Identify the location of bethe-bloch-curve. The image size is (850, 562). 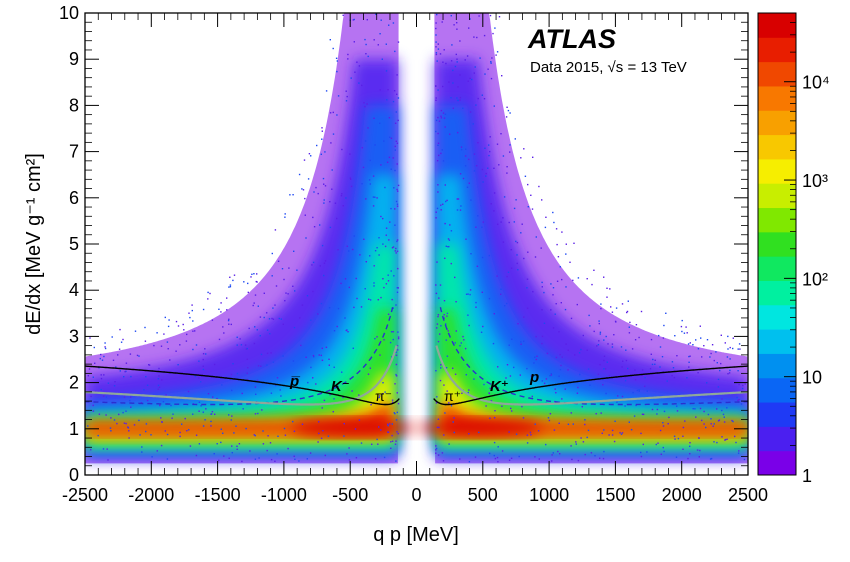
(591, 375).